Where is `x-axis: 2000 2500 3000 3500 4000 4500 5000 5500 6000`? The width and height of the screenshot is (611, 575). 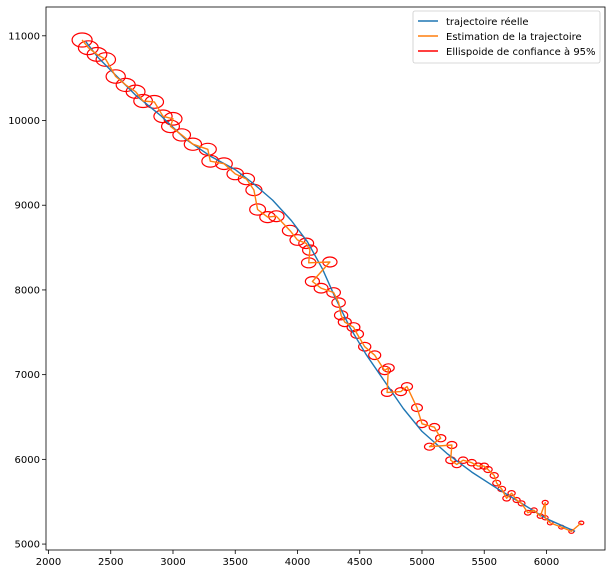 x-axis: 2000 2500 3000 3500 4000 4500 5000 5500 6000 is located at coordinates (297, 559).